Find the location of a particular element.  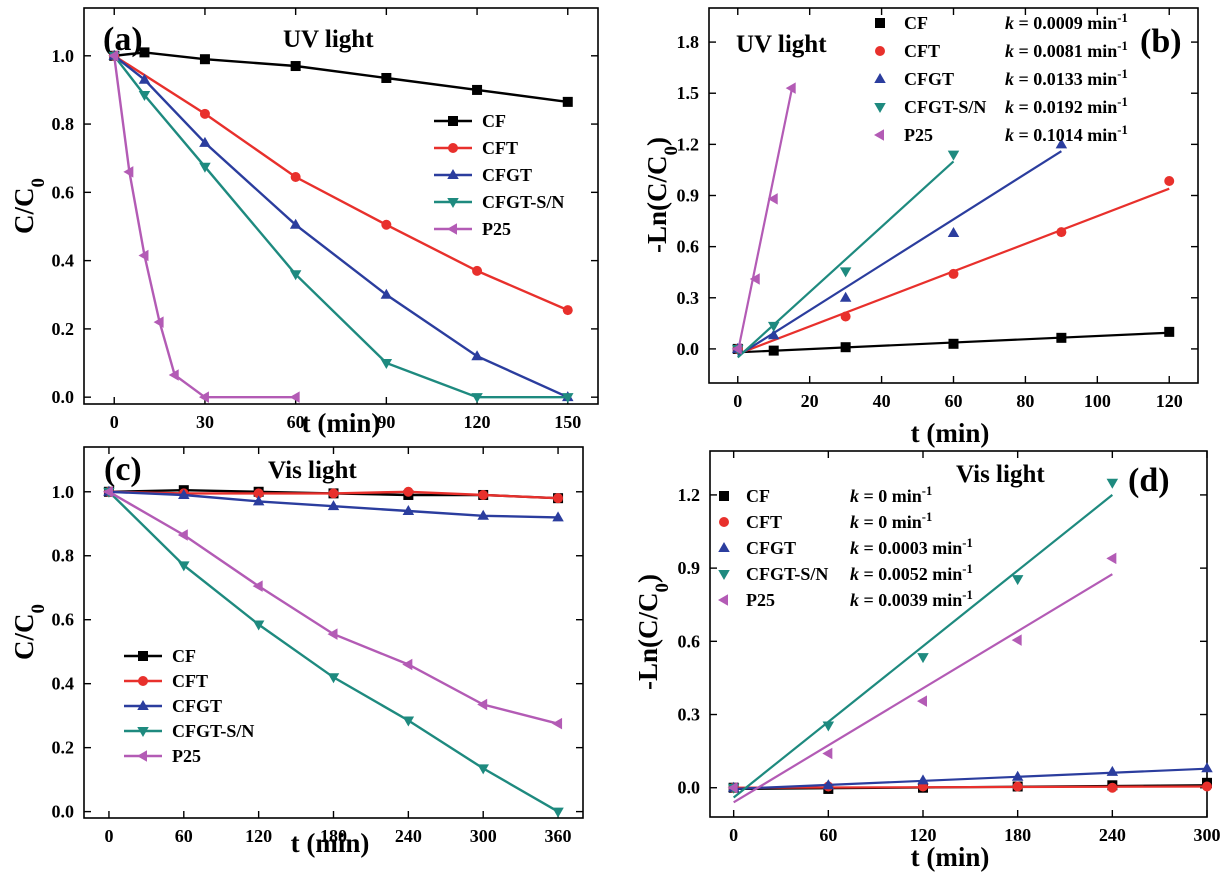

legend-item: P25 is located at coordinates (472, 229).